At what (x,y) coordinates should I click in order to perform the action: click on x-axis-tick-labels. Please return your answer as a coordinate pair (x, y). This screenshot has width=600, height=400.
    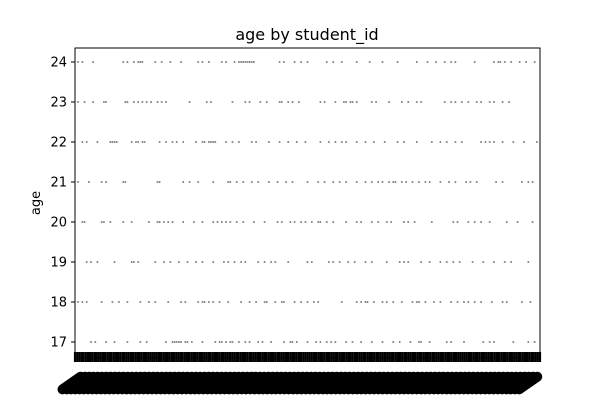
    Looking at the image, I should click on (300, 383).